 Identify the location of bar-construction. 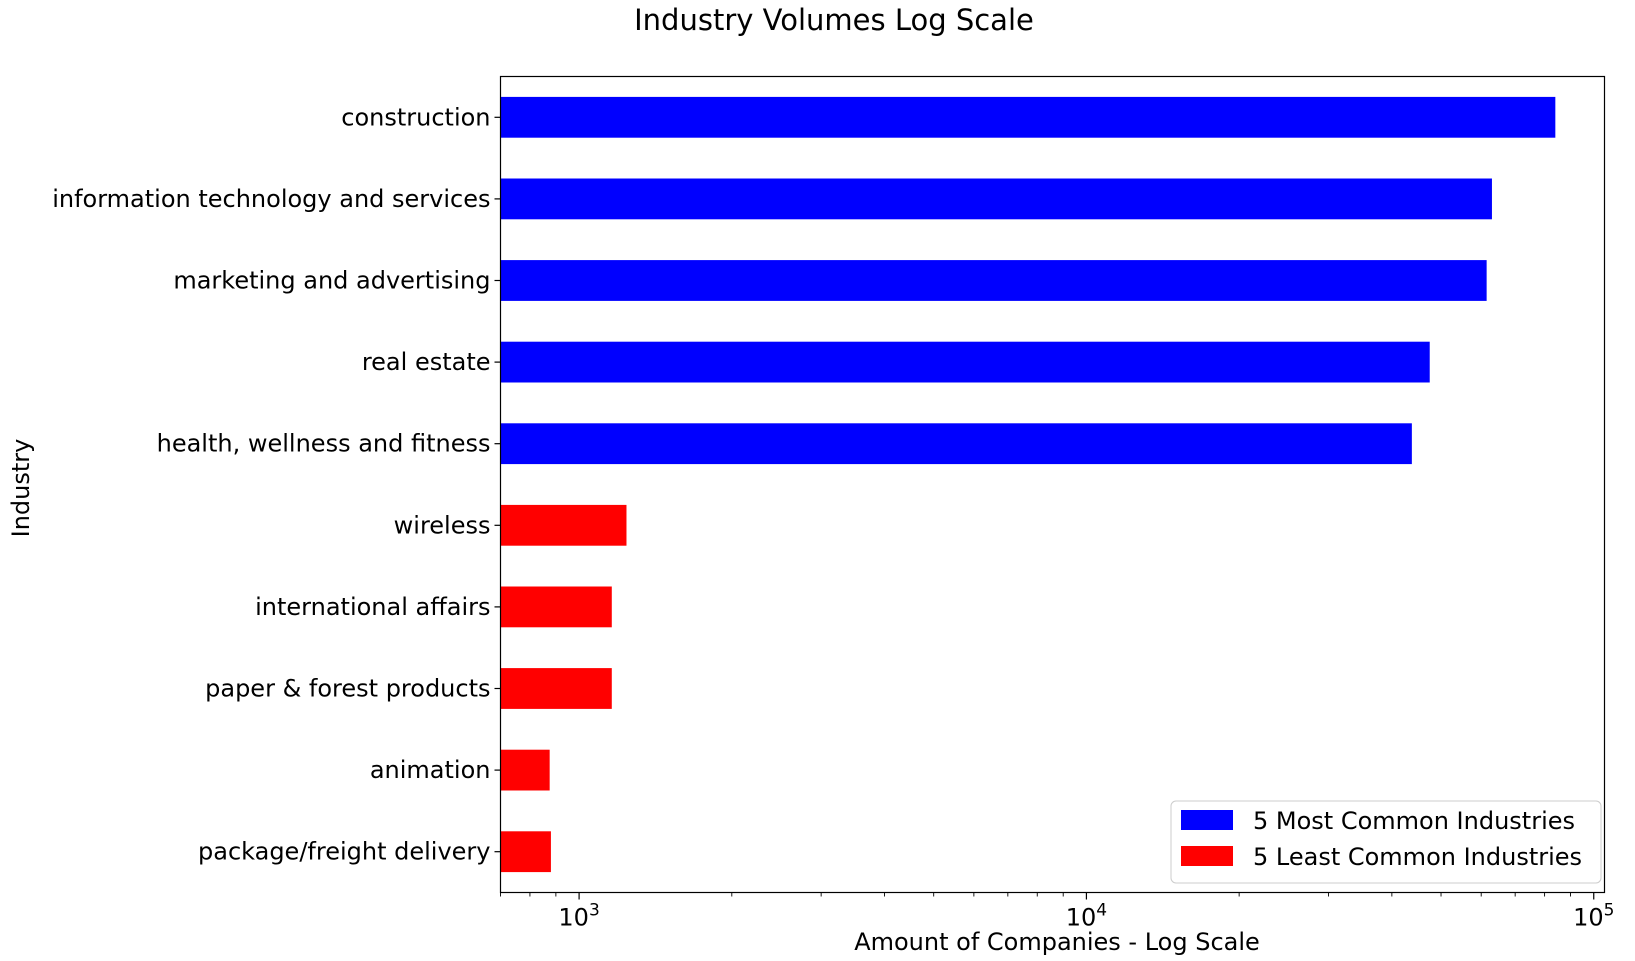
(1028, 117).